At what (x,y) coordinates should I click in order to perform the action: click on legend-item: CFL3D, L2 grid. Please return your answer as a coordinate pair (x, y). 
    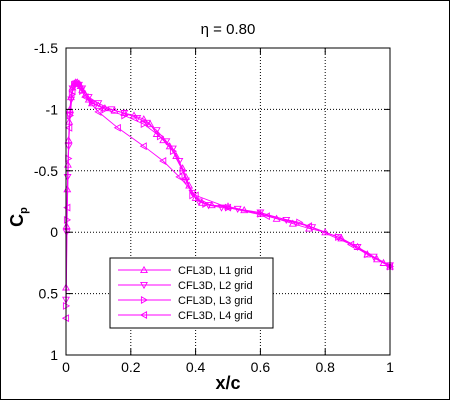
    Looking at the image, I should click on (185, 286).